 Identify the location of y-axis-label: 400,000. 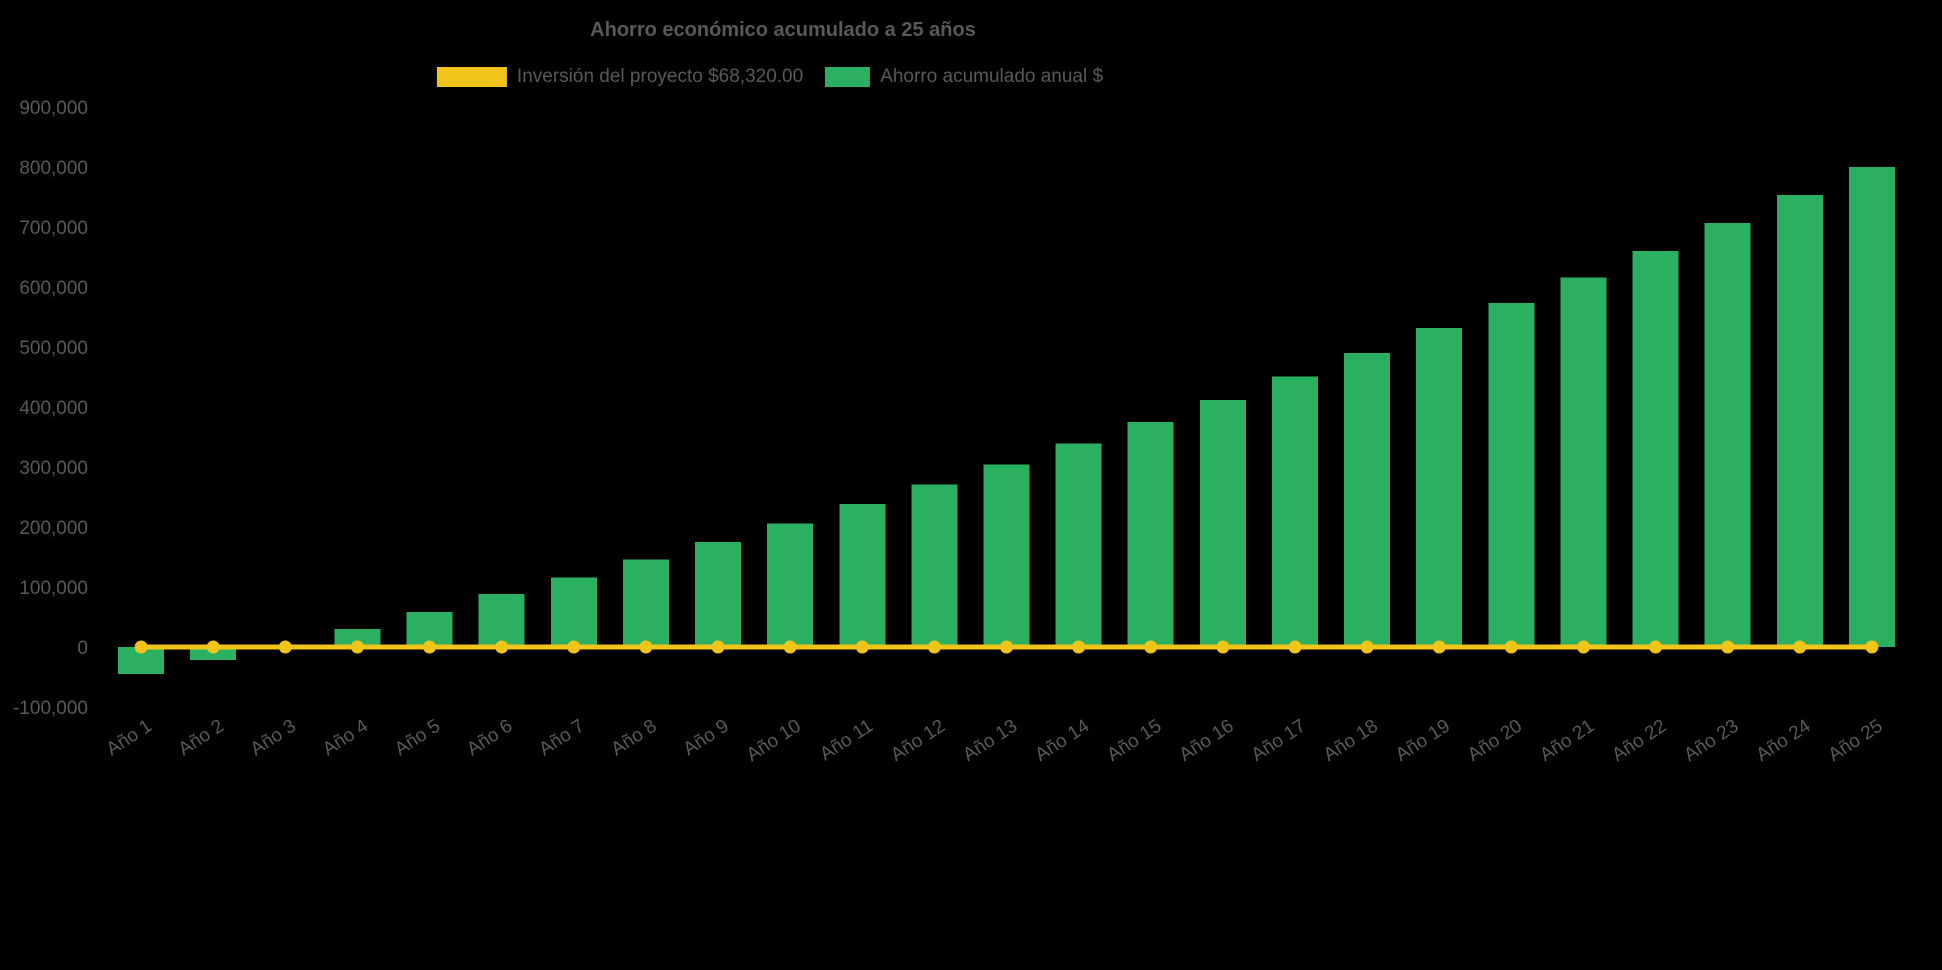
(53, 408).